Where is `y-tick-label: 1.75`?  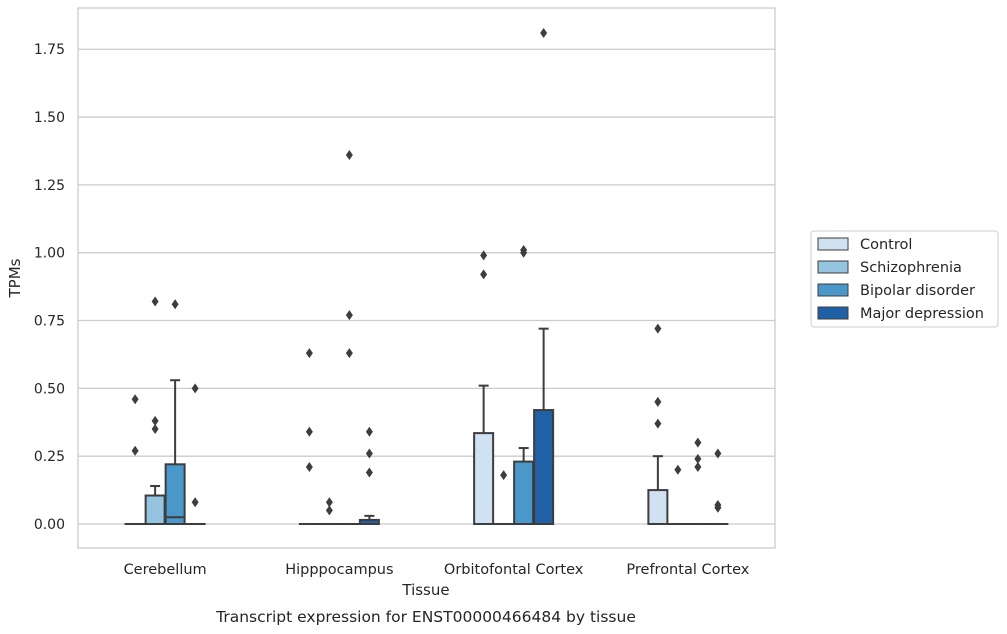 y-tick-label: 1.75 is located at coordinates (49, 50).